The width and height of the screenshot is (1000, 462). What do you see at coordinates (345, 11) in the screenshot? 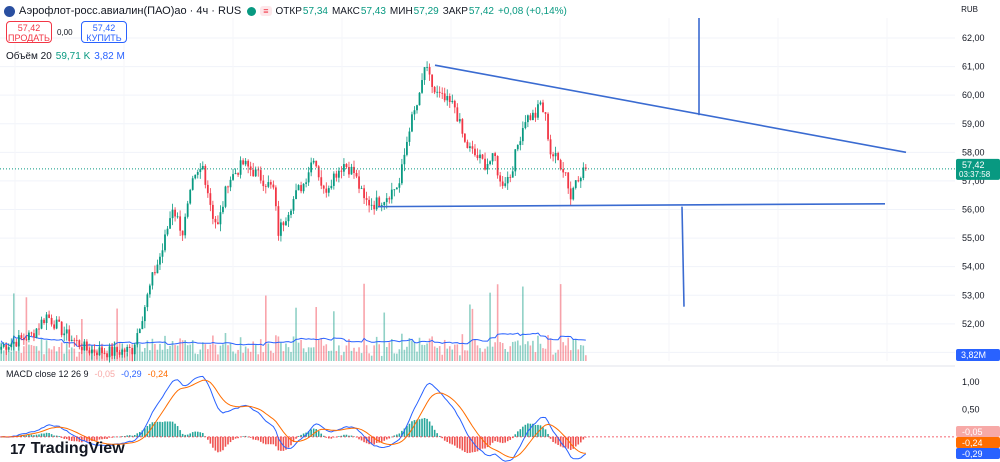
I see `high-label: МАКС` at bounding box center [345, 11].